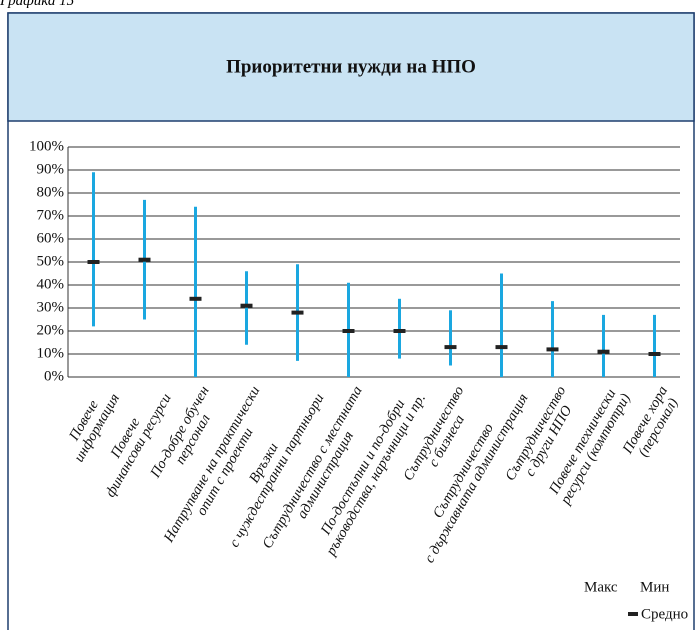 The image size is (695, 630). Describe the element at coordinates (54, 376) in the screenshot. I see `y-tick-label: 0%` at that location.